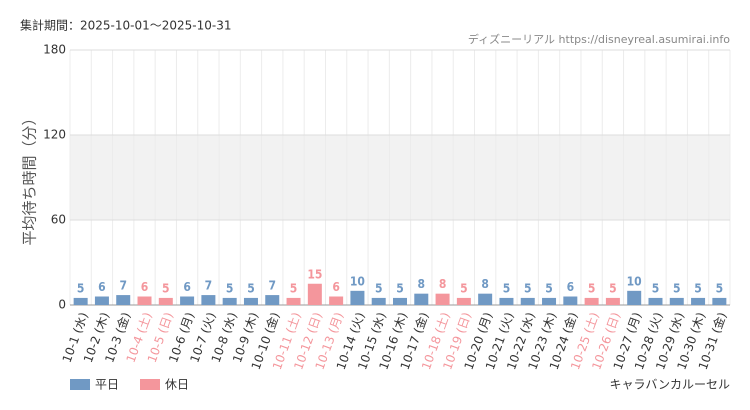 Image resolution: width=750 pixels, height=410 pixels. I want to click on y-tick-label: 120, so click(54, 135).